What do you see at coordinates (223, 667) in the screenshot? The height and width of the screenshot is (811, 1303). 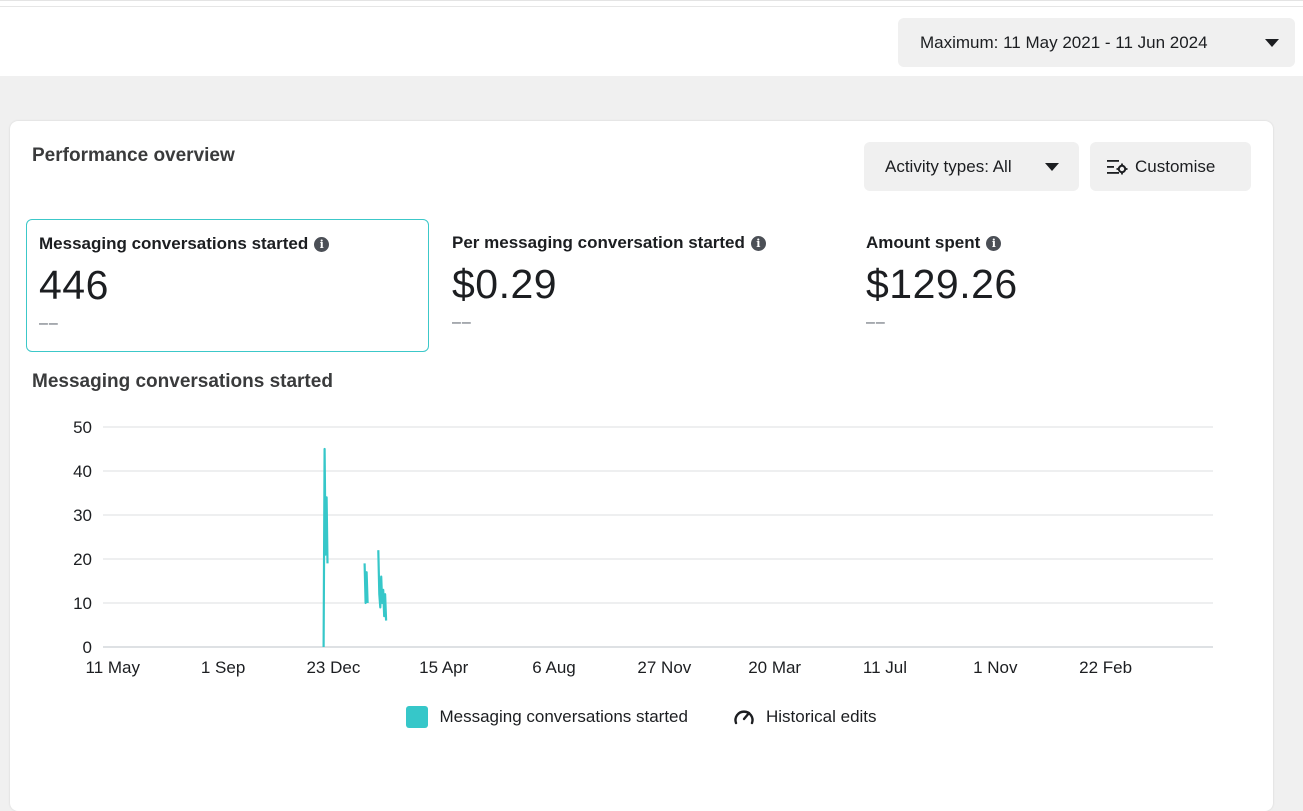 I see `x-tick-label: 1 Sep` at bounding box center [223, 667].